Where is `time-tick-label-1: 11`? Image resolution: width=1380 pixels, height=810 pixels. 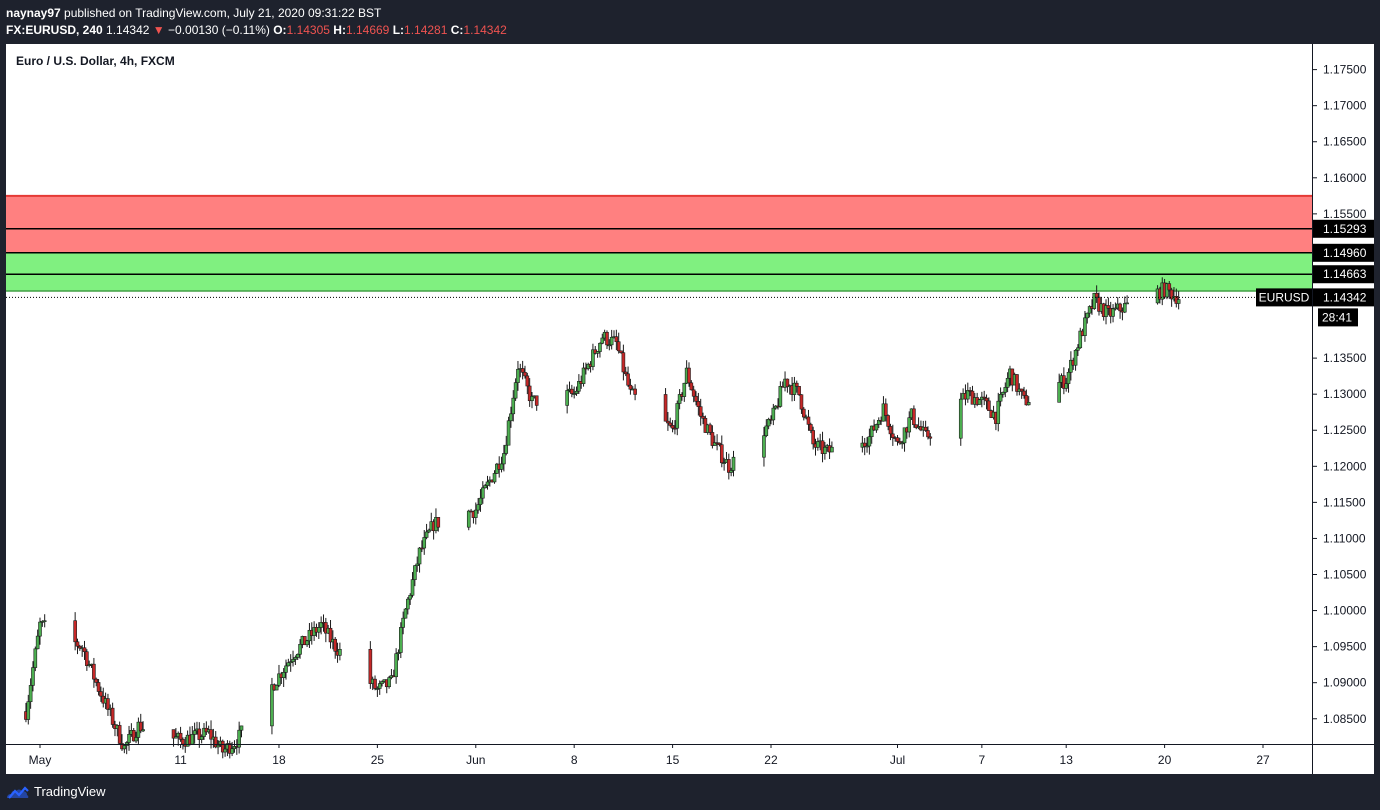
time-tick-label-1: 11 is located at coordinates (180, 760).